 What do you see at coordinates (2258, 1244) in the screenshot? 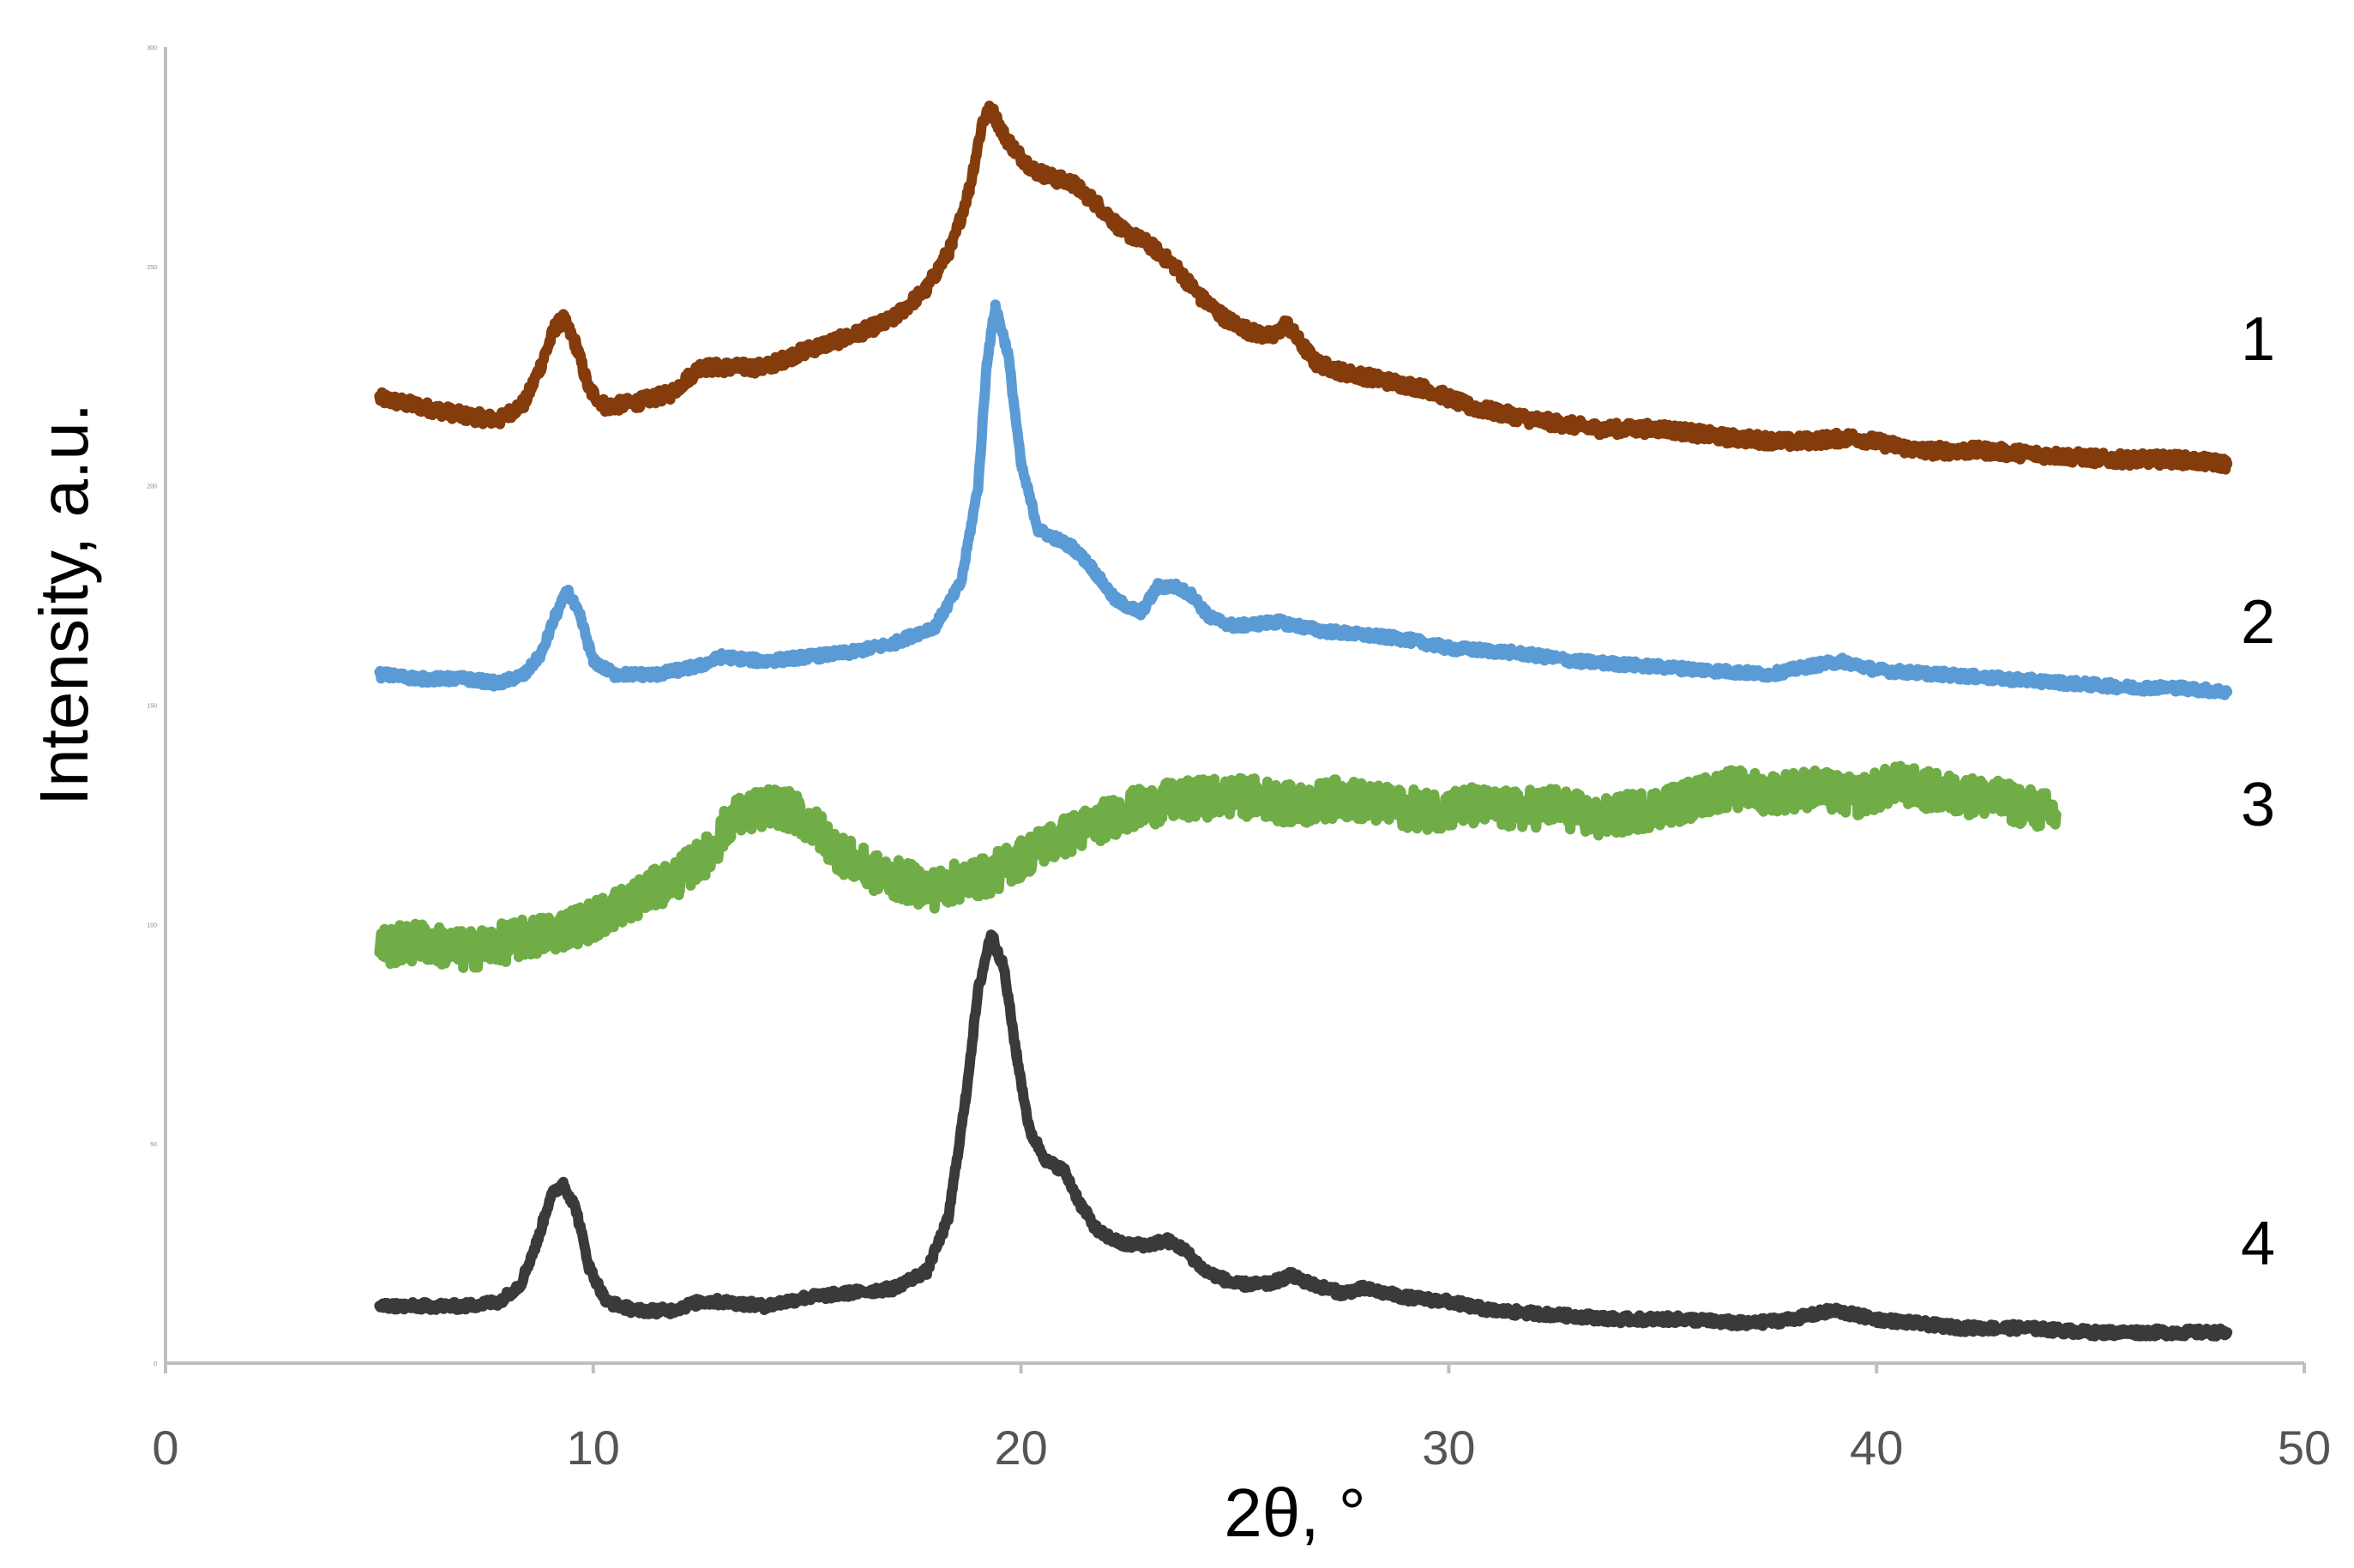
I see `series-label-4: 4` at bounding box center [2258, 1244].